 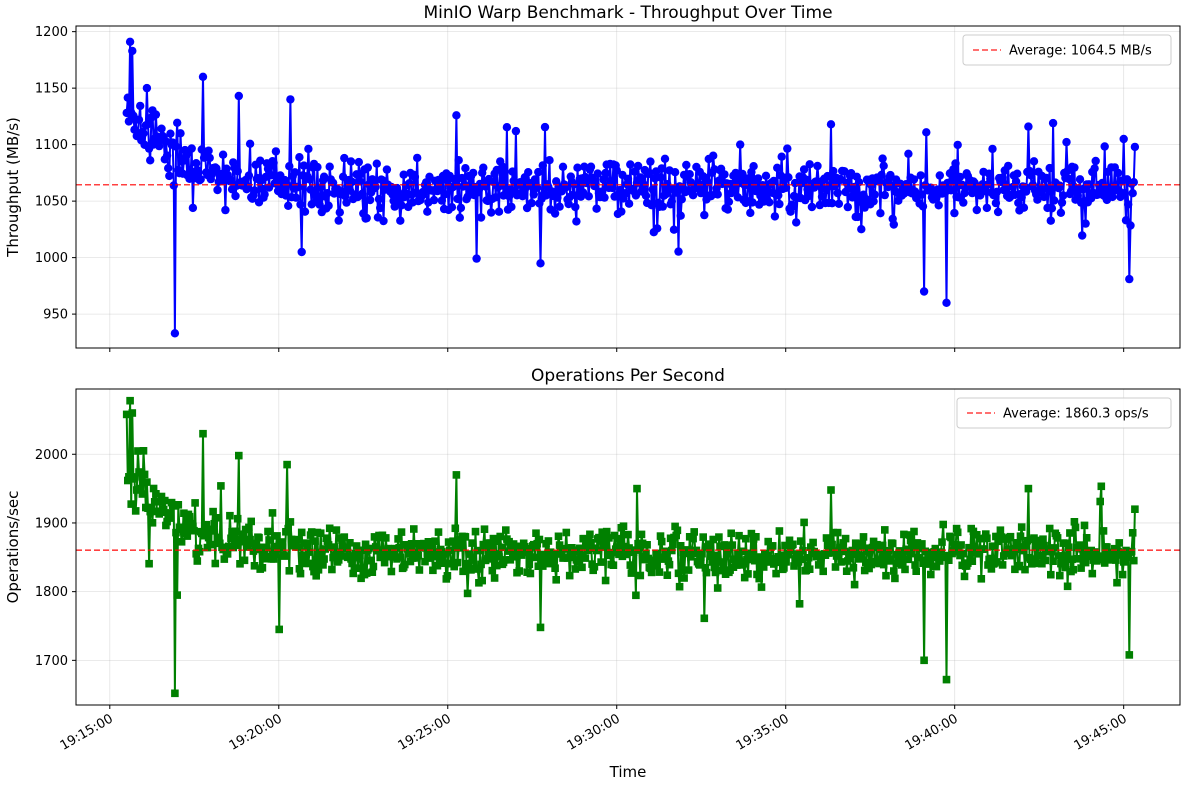 I want to click on y-tick-label: 1800, so click(x=51, y=592).